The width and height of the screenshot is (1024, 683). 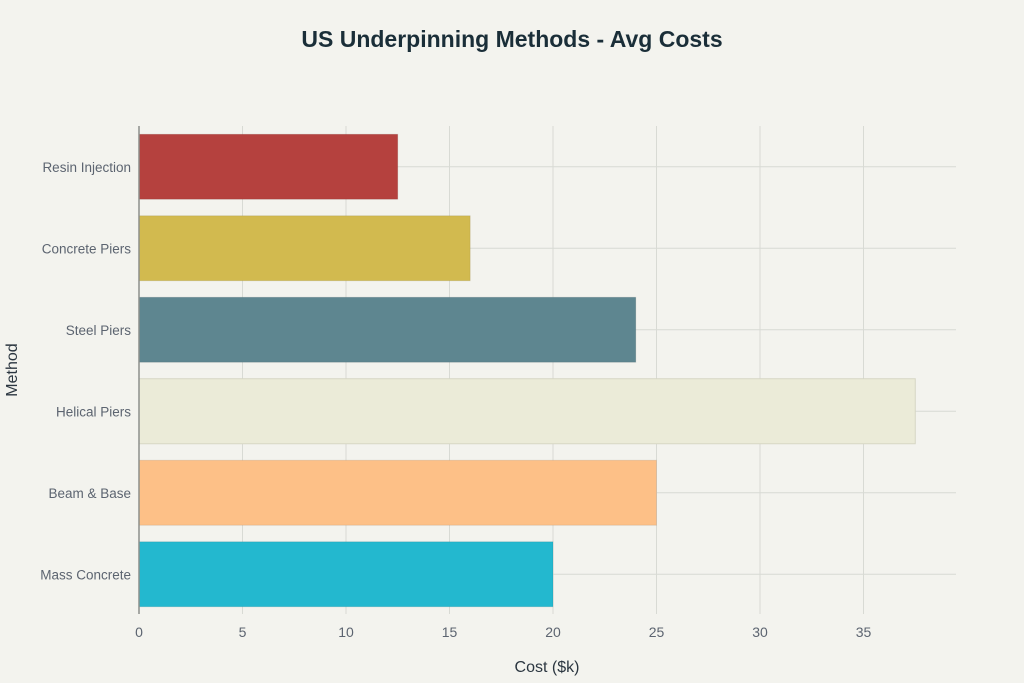 I want to click on x-axis-title: Cost ($k), so click(x=547, y=667).